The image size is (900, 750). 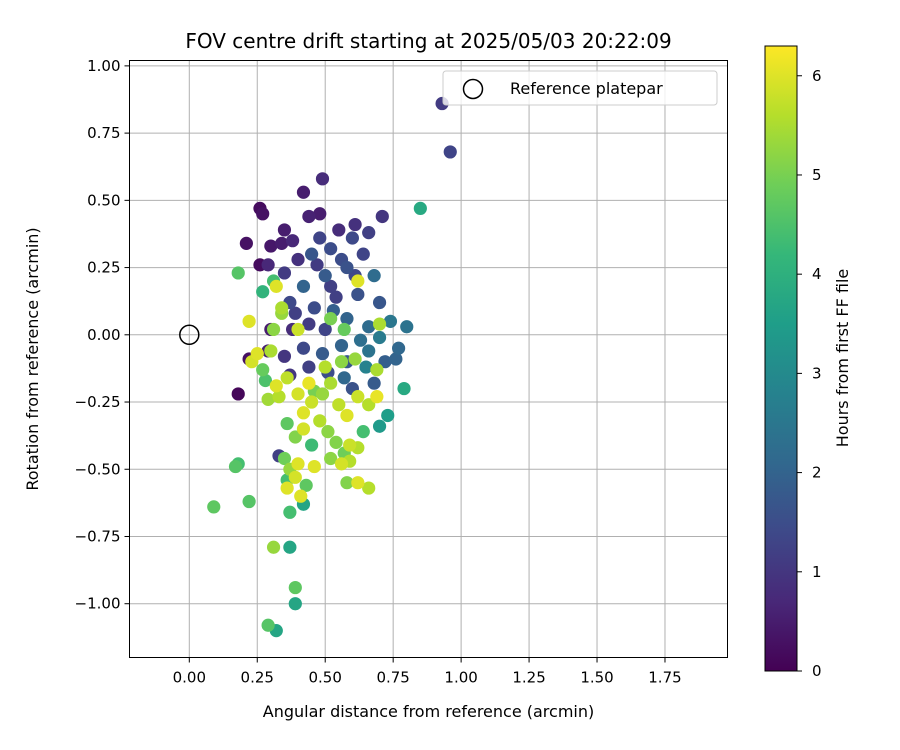 I want to click on y-tick-label: −0.75, so click(x=98, y=536).